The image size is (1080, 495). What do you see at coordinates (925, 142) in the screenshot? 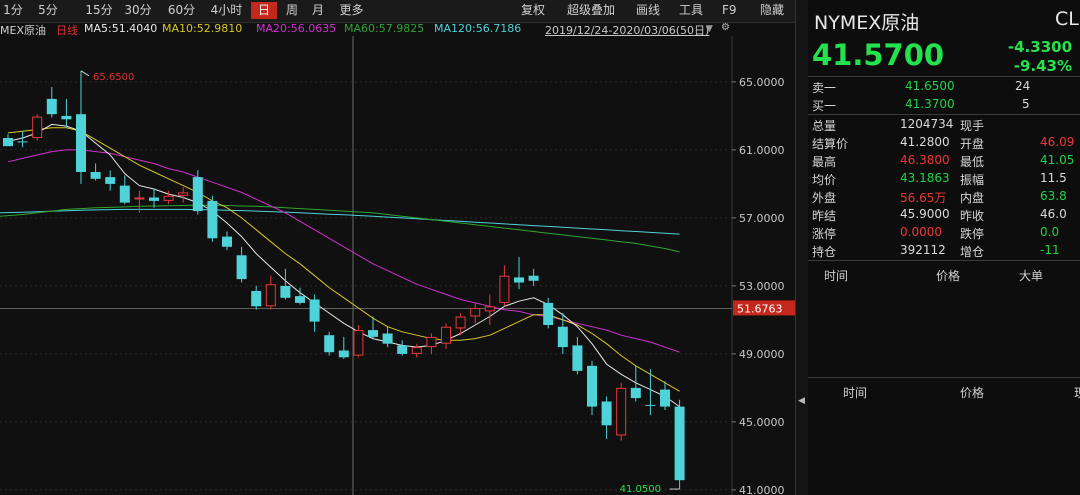
I see `stat-value: 41.2800` at bounding box center [925, 142].